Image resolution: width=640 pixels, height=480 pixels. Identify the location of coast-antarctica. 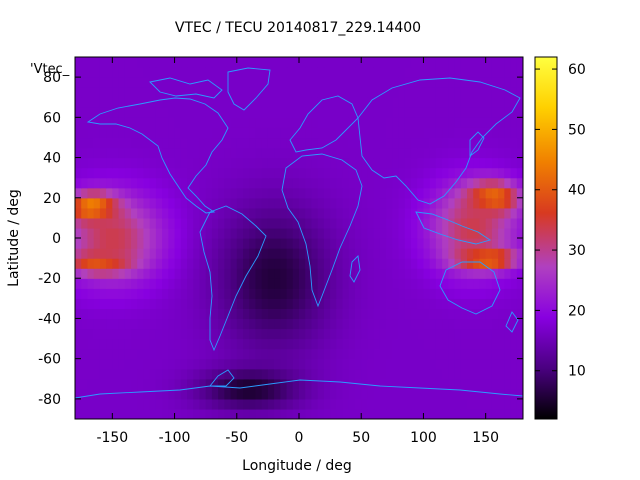
(299, 399).